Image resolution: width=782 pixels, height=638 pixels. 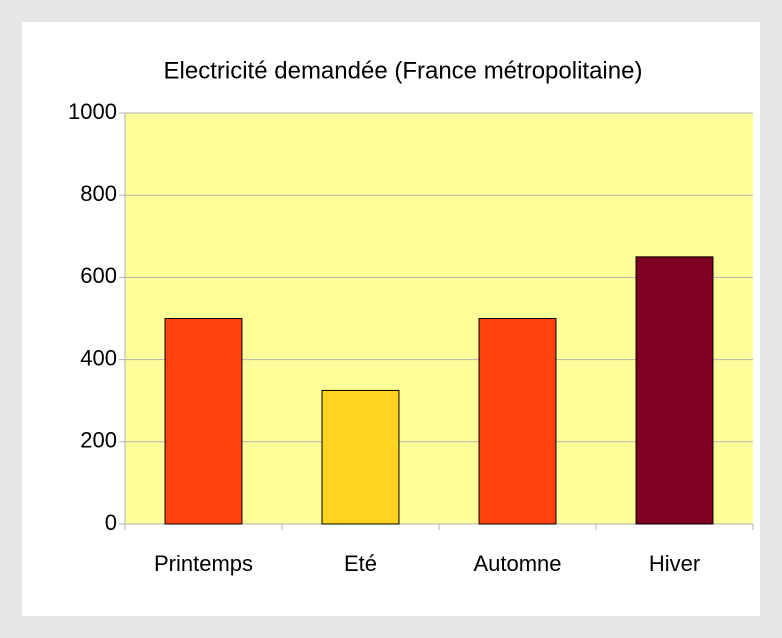 What do you see at coordinates (98, 357) in the screenshot?
I see `y-tick-label: 400` at bounding box center [98, 357].